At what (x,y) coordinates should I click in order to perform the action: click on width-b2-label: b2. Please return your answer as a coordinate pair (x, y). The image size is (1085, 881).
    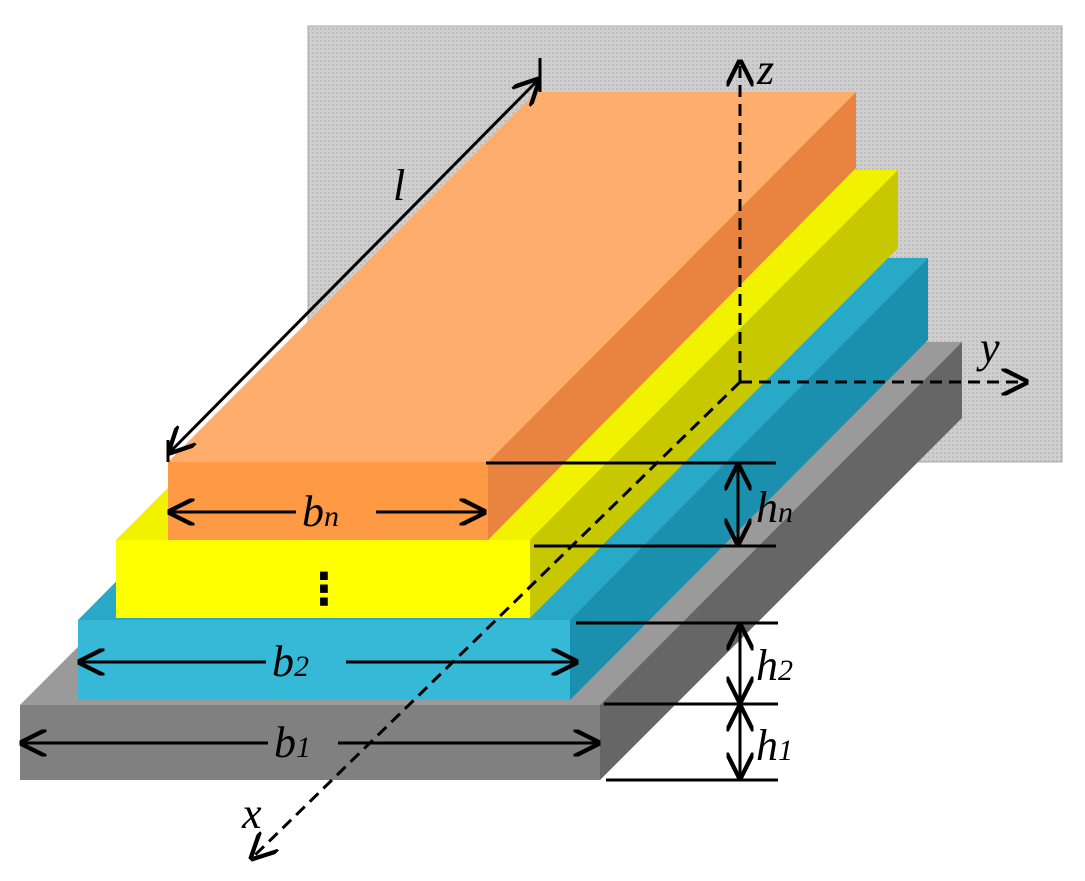
    Looking at the image, I should click on (290, 661).